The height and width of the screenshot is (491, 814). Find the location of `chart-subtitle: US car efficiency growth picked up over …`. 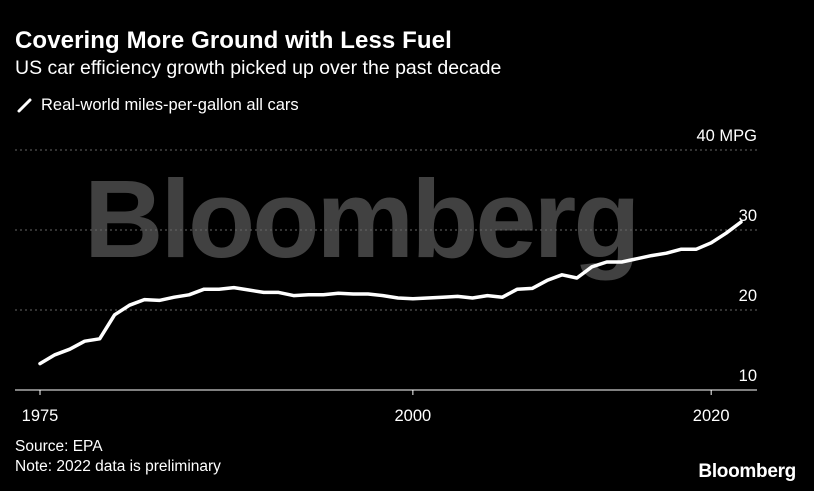

chart-subtitle: US car efficiency growth picked up over … is located at coordinates (258, 68).